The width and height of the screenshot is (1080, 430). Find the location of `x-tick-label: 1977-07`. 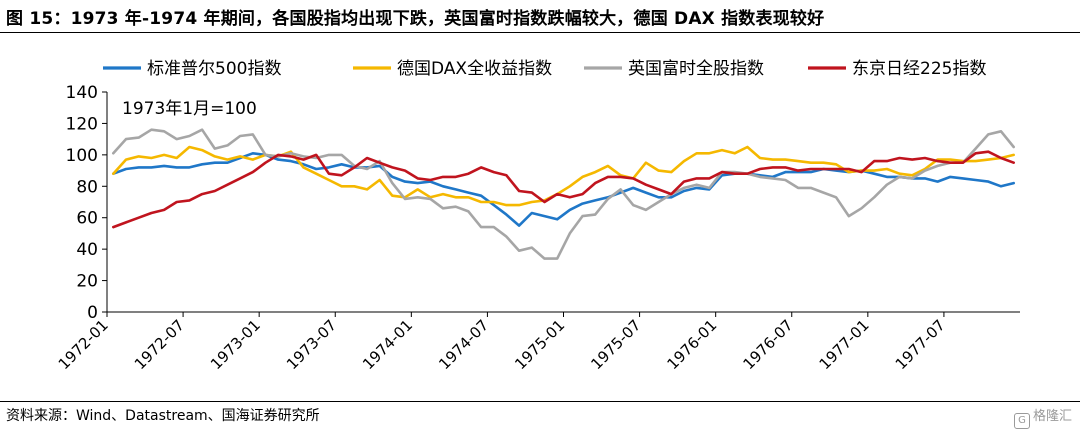

x-tick-label: 1977-07 is located at coordinates (920, 344).